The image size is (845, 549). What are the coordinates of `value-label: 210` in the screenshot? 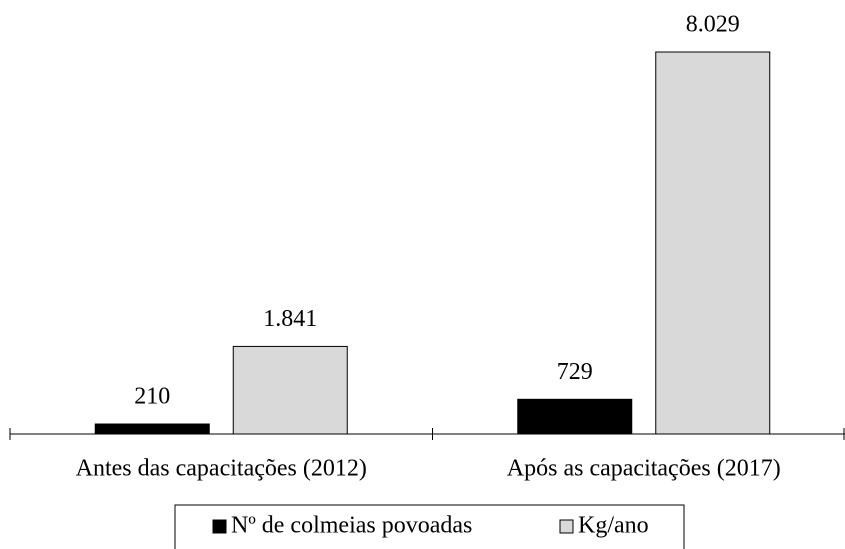 It's located at (152, 397).